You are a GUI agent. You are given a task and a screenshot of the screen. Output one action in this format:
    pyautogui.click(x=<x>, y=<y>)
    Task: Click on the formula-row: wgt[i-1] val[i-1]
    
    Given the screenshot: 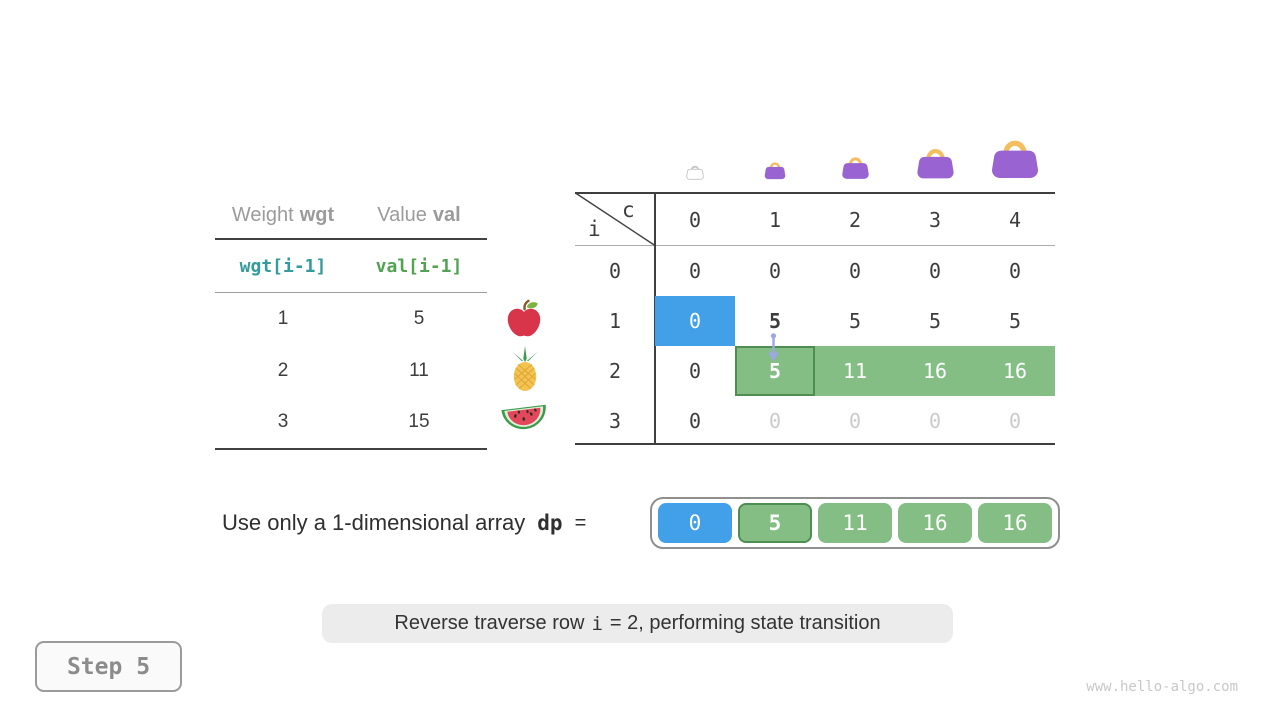 What is the action you would take?
    pyautogui.click(x=351, y=266)
    